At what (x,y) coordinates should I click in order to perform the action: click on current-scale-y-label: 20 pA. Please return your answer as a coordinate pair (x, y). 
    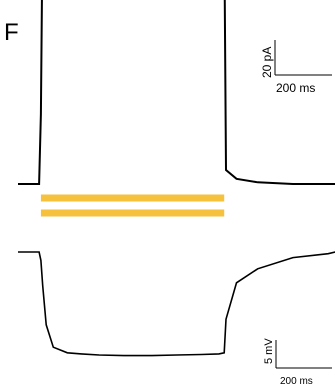
    Looking at the image, I should click on (267, 62).